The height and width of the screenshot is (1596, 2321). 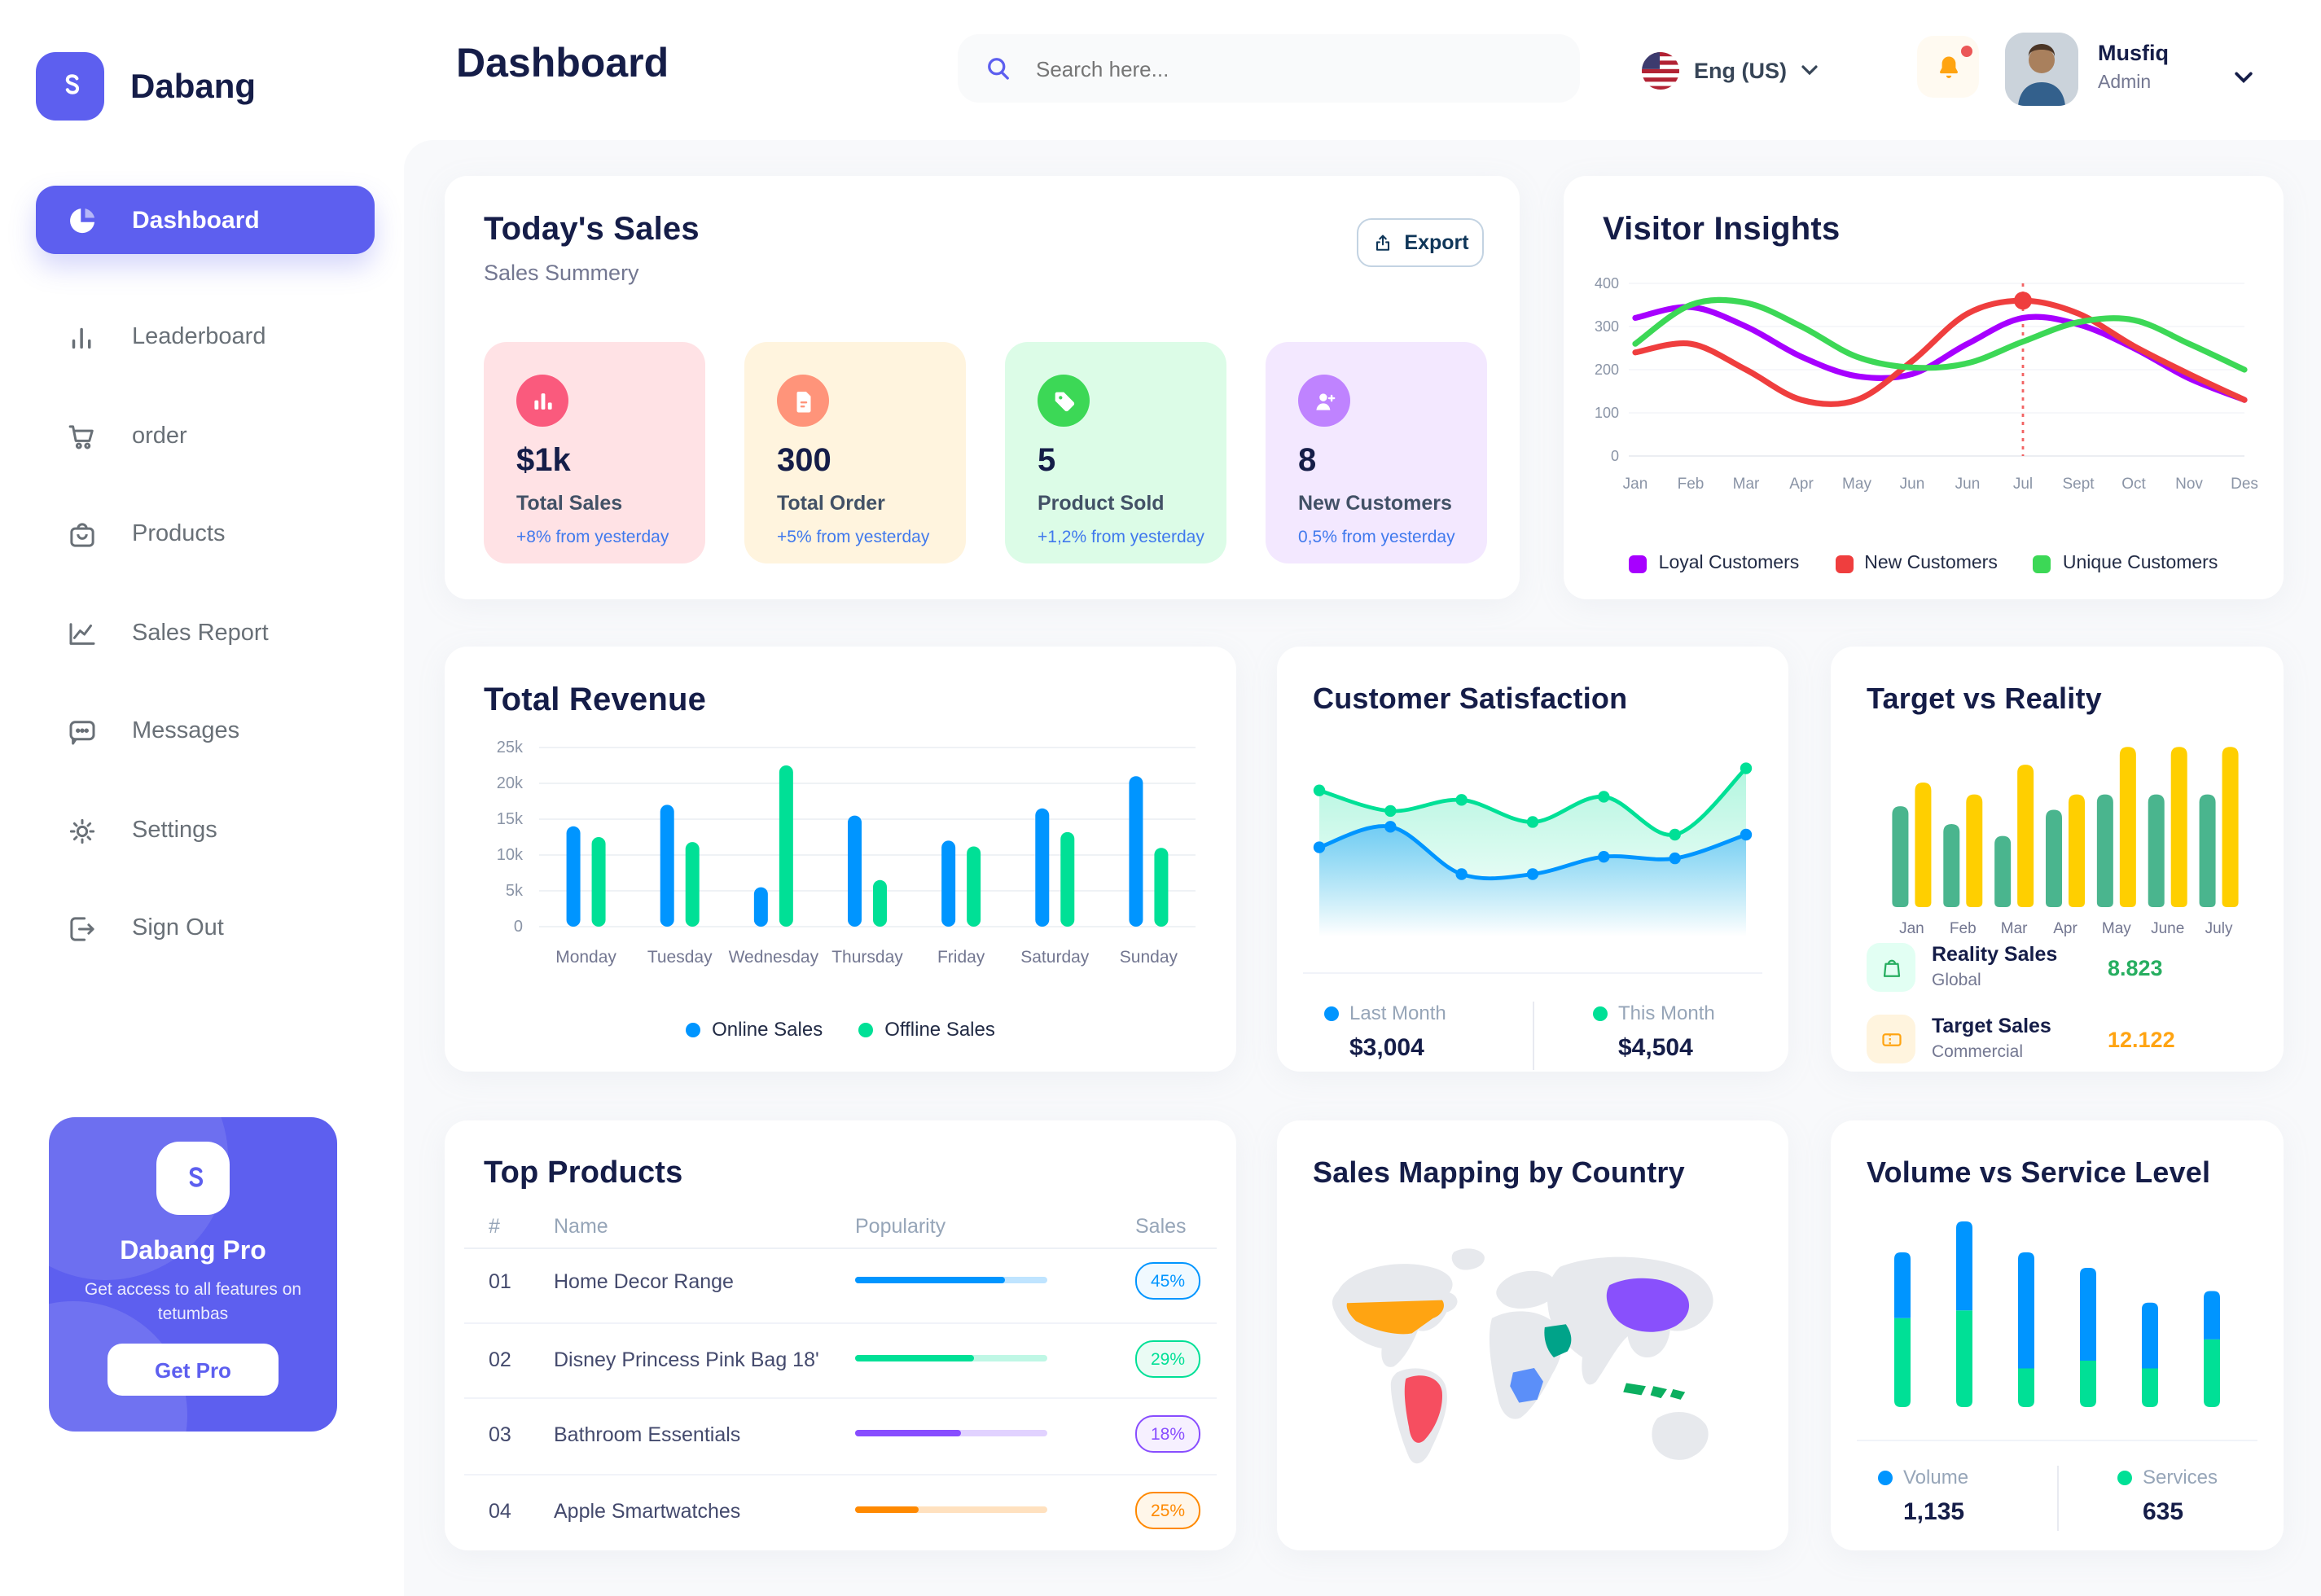 What do you see at coordinates (1607, 326) in the screenshot?
I see `svg-text: 300` at bounding box center [1607, 326].